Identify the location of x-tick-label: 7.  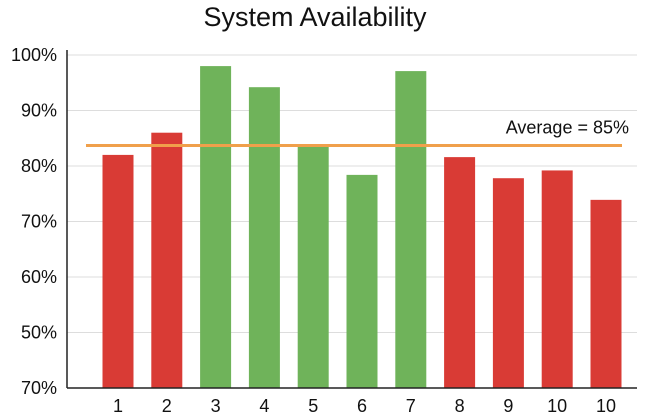
(411, 406).